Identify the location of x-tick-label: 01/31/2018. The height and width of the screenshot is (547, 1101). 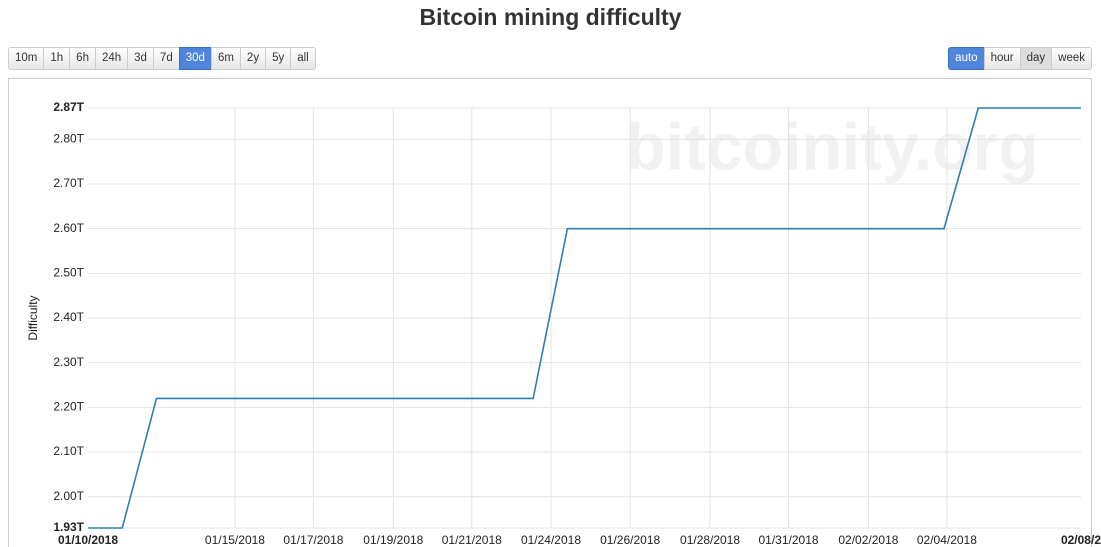
(788, 540).